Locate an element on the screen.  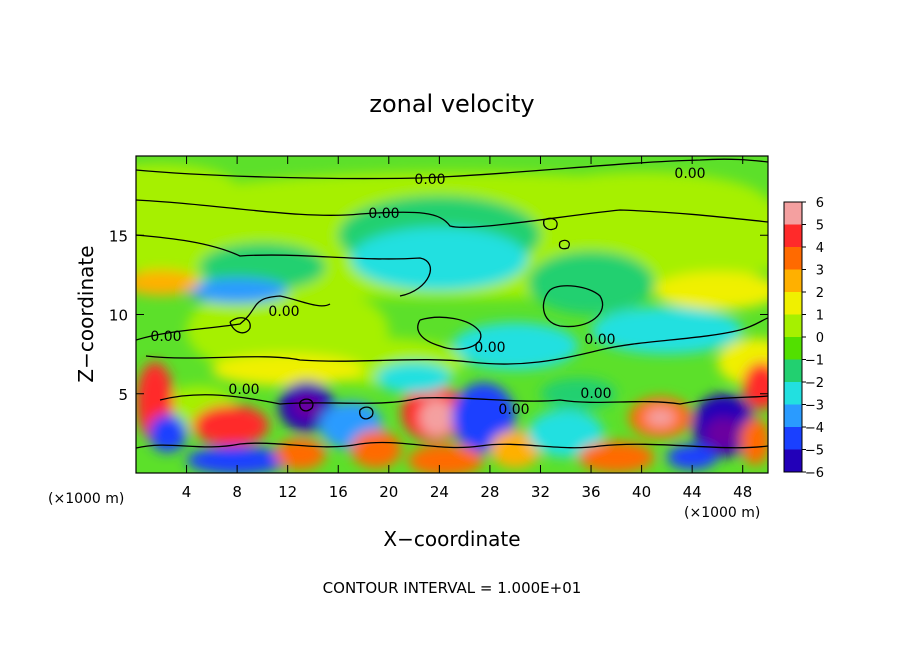
x-axis-label: X−coordinate is located at coordinates (451, 539).